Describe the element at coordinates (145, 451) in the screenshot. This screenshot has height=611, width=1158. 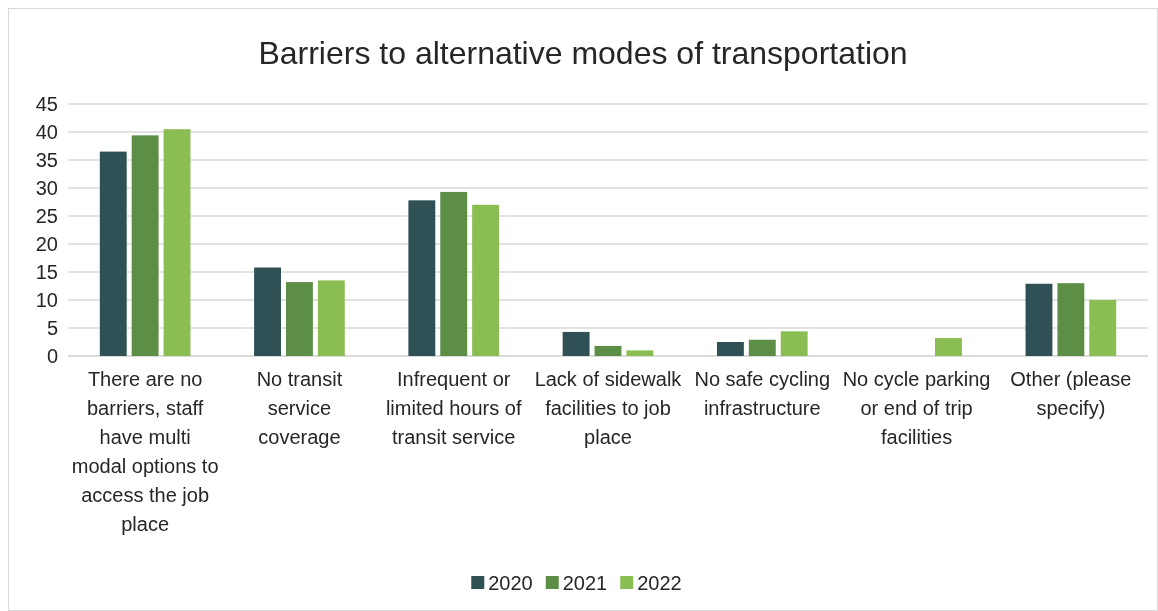
I see `x-tick-label: There are no barriers, staff have multi modal options to access the job place` at that location.